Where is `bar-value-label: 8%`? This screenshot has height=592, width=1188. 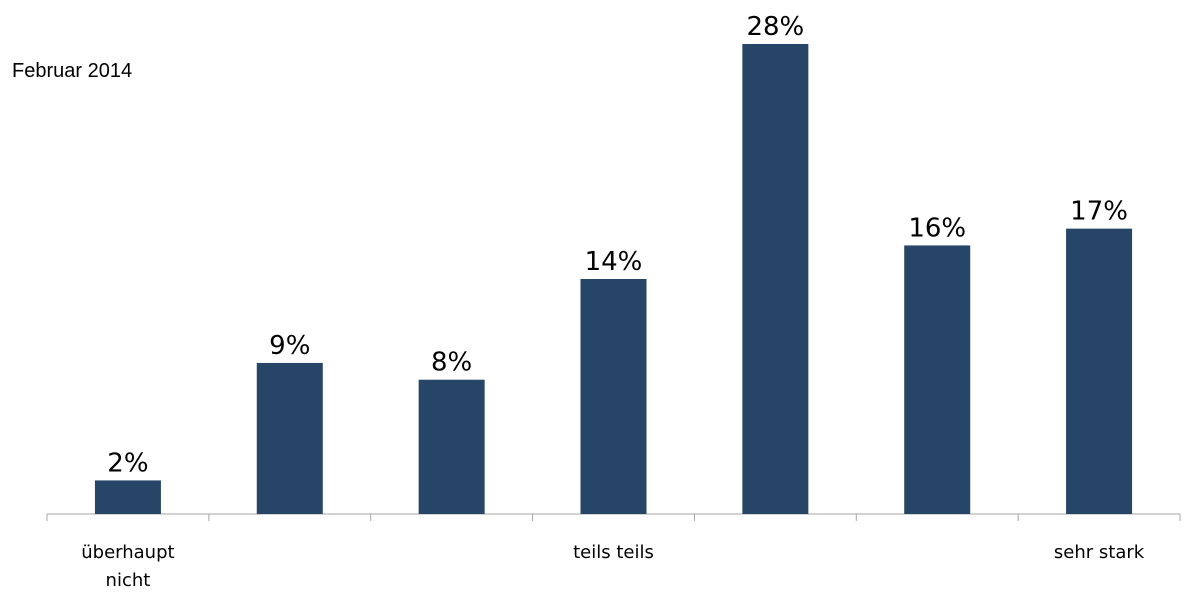
bar-value-label: 8% is located at coordinates (451, 363).